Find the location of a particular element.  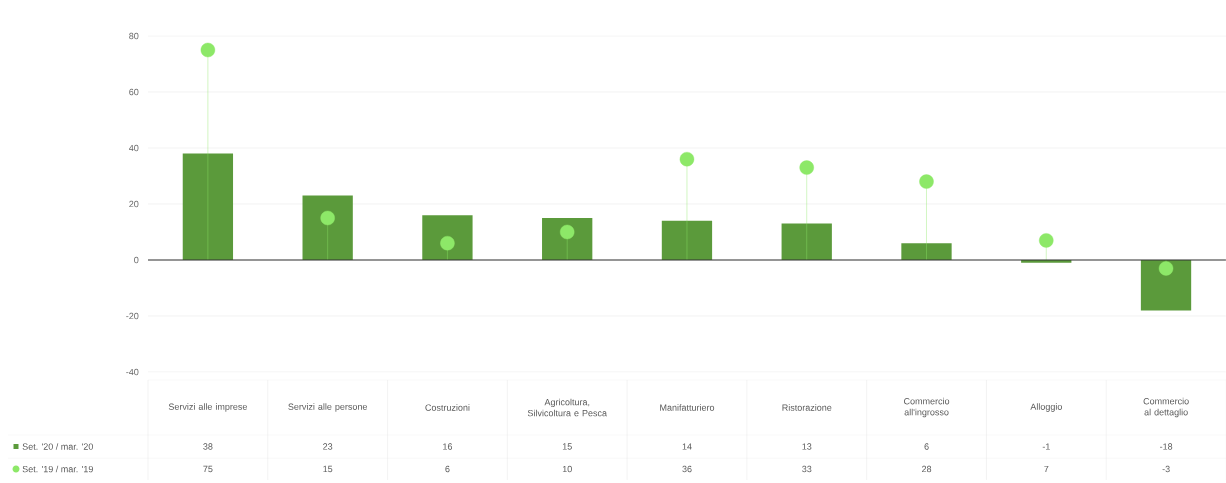

data-label: 23 is located at coordinates (328, 446).